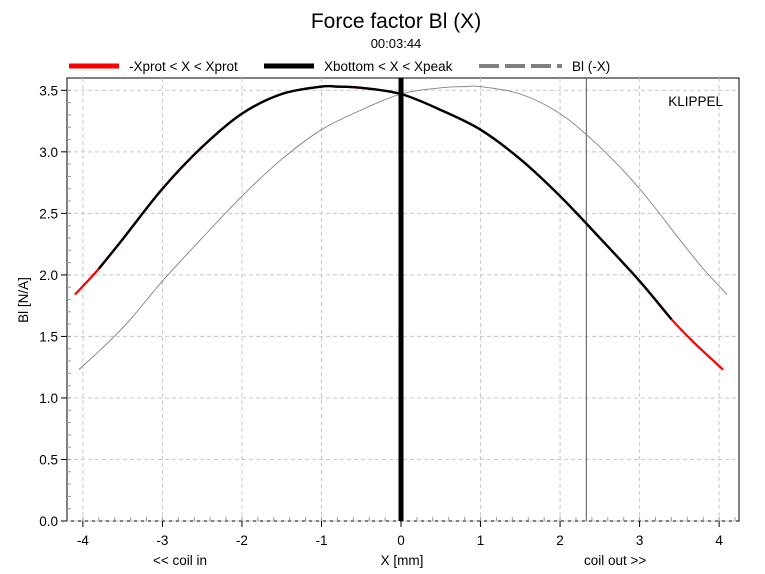 This screenshot has width=765, height=574. Describe the element at coordinates (180, 560) in the screenshot. I see `coil-in-label: << coil in` at that location.